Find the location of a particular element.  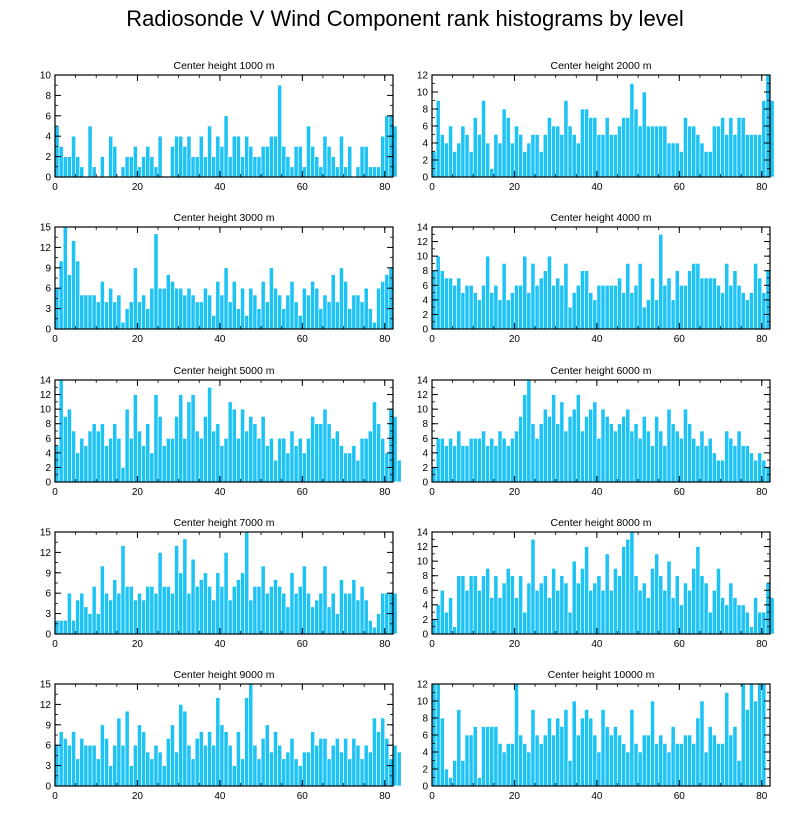

panel-title: Center height 3000 m is located at coordinates (224, 218).